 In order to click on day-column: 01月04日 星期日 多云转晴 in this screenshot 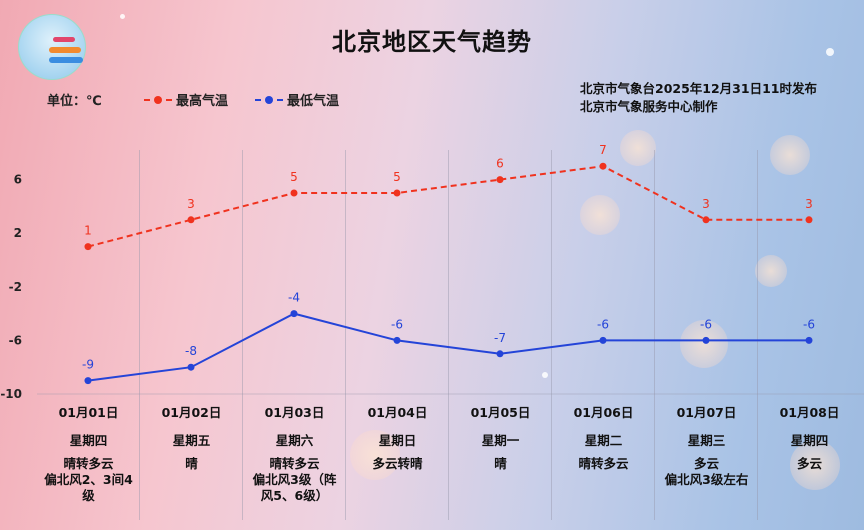, I will do `click(397, 436)`.